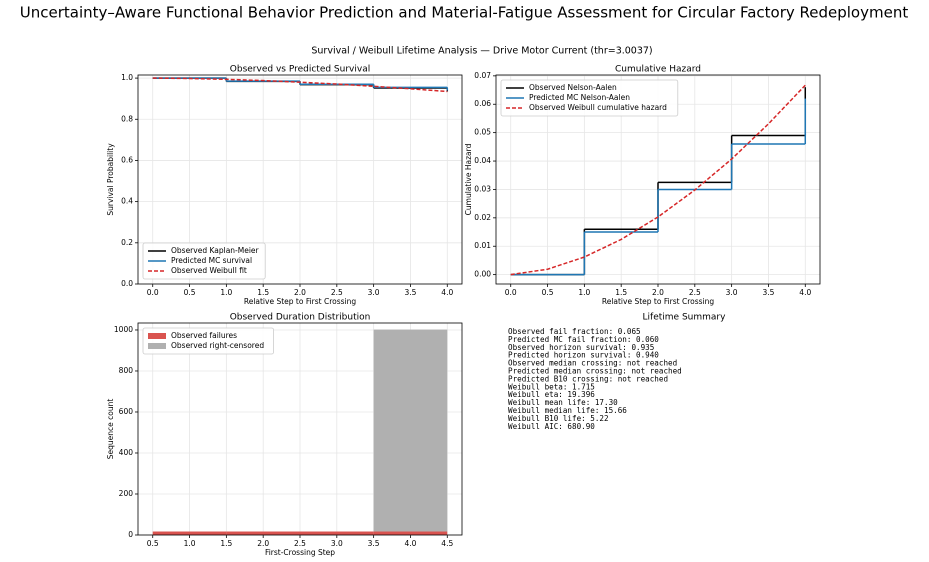 The image size is (929, 562). Describe the element at coordinates (127, 201) in the screenshot. I see `y-tick-label: 0.4` at that location.